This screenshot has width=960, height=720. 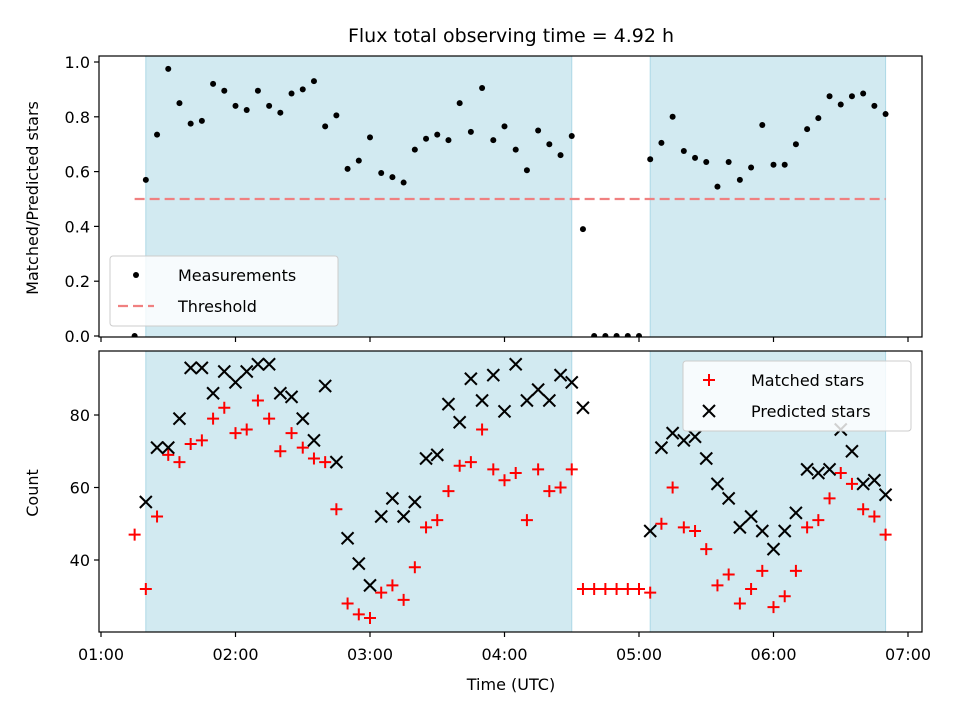 What do you see at coordinates (797, 396) in the screenshot?
I see `legend: Matched stars Predicted stars` at bounding box center [797, 396].